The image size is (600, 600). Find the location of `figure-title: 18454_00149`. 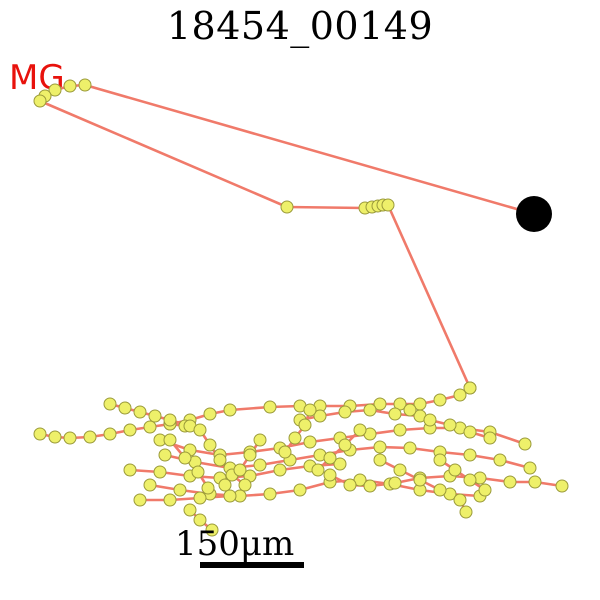

figure-title: 18454_00149 is located at coordinates (300, 26).